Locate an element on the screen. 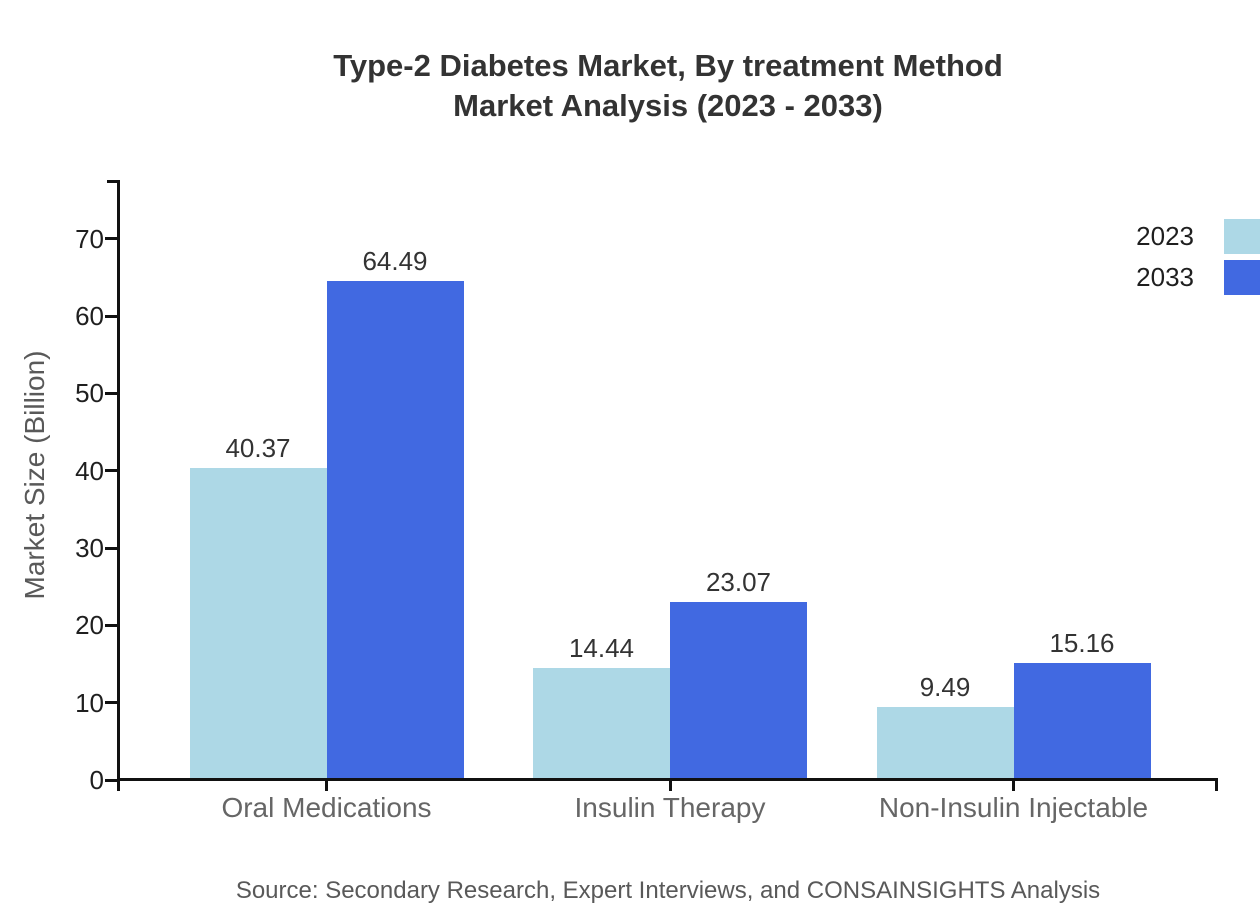  x-axis-line is located at coordinates (668, 779).